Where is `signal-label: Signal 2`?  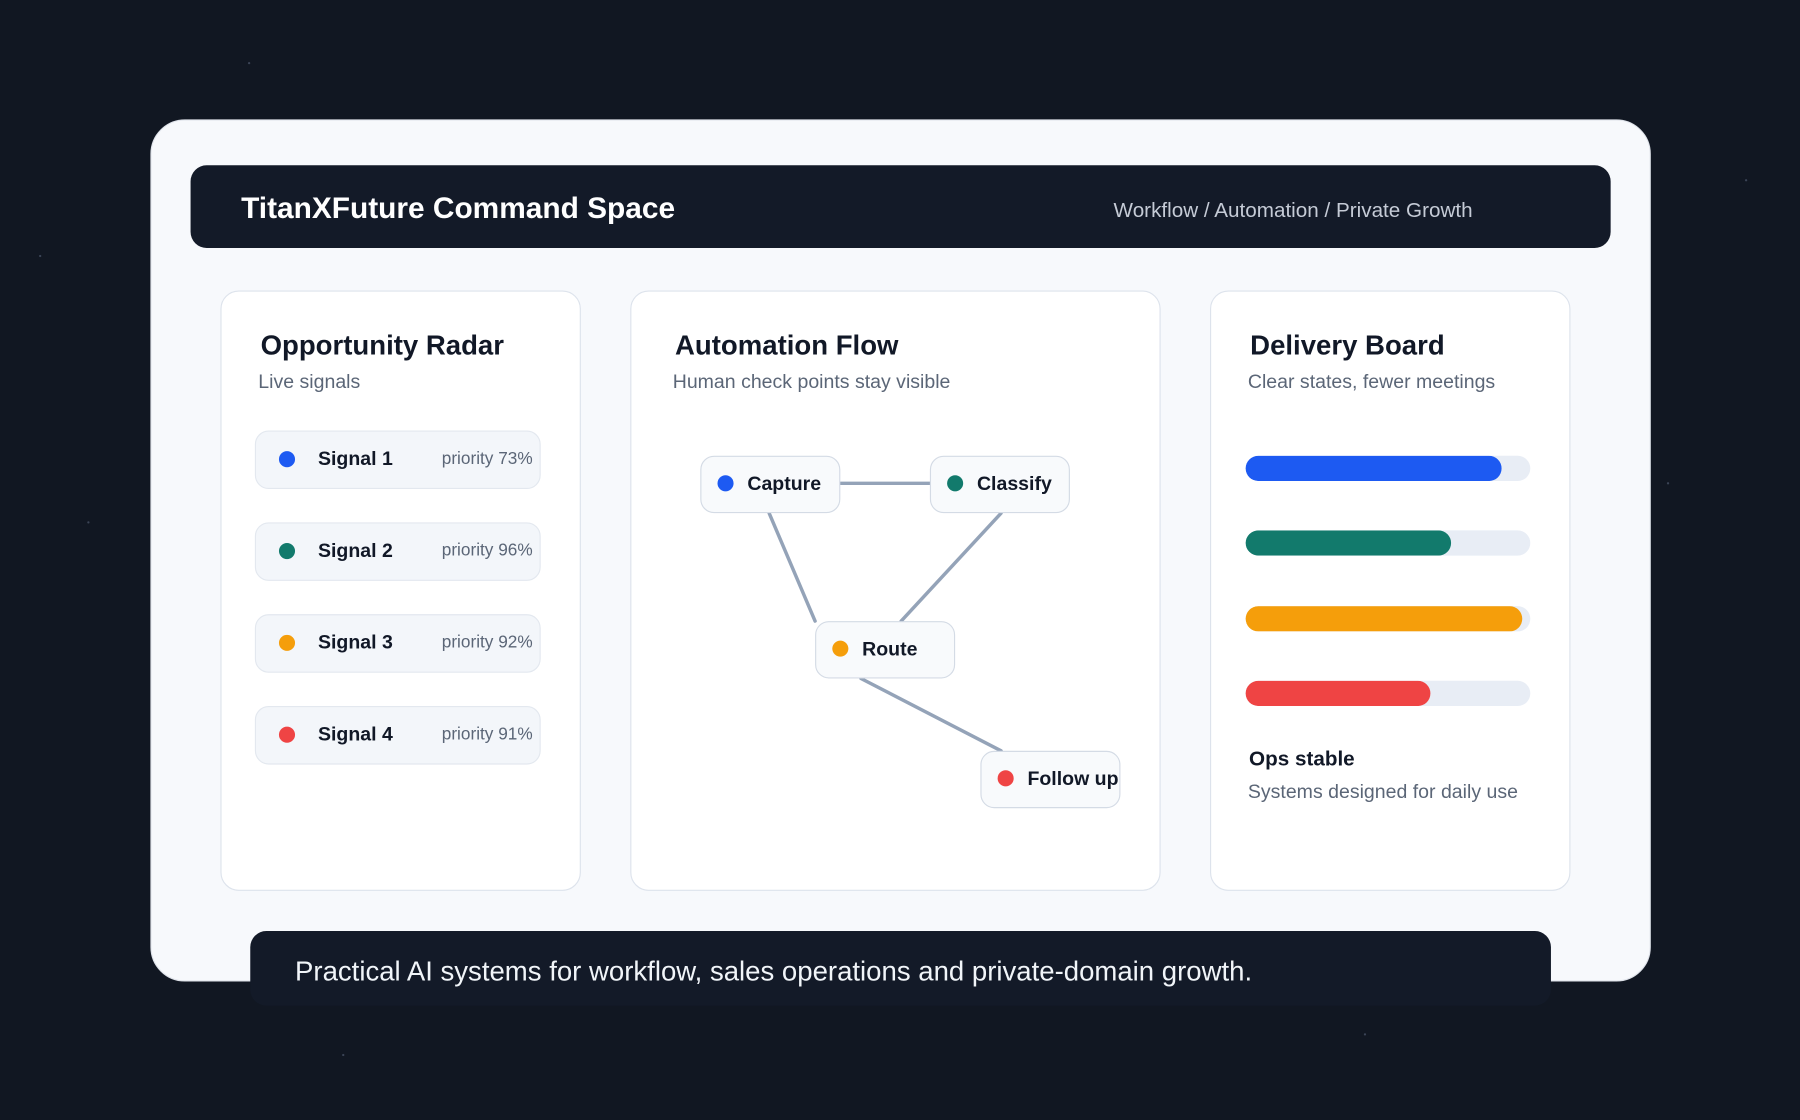
signal-label: Signal 2 is located at coordinates (355, 550).